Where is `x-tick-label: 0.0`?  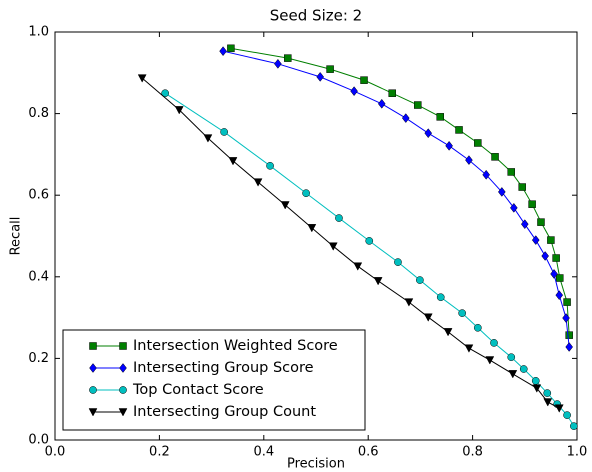 x-tick-label: 0.0 is located at coordinates (55, 452).